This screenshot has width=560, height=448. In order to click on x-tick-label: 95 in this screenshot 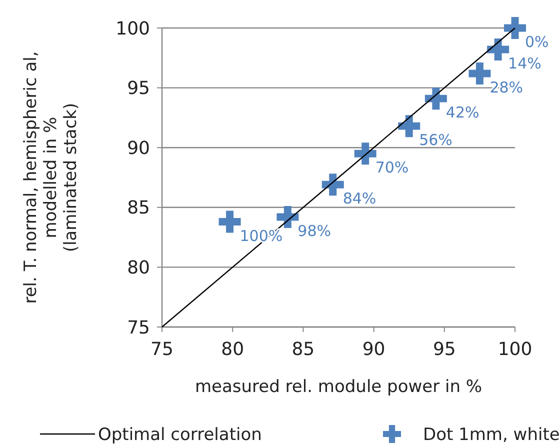, I will do `click(444, 349)`.